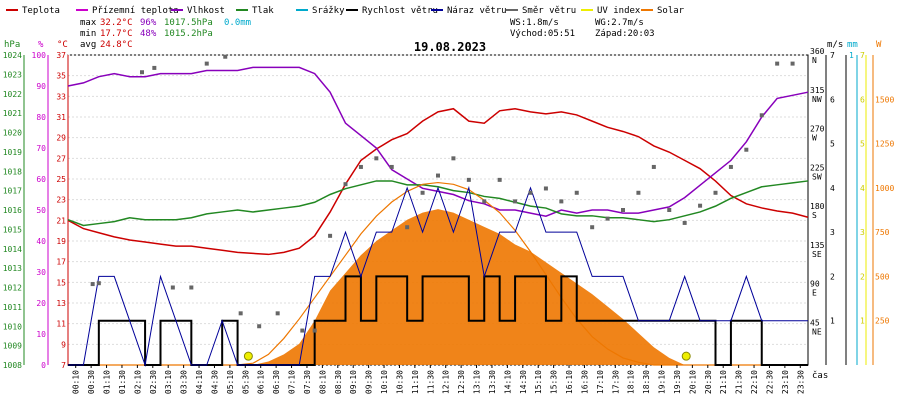  I want to click on uv-point, so click(248, 356).